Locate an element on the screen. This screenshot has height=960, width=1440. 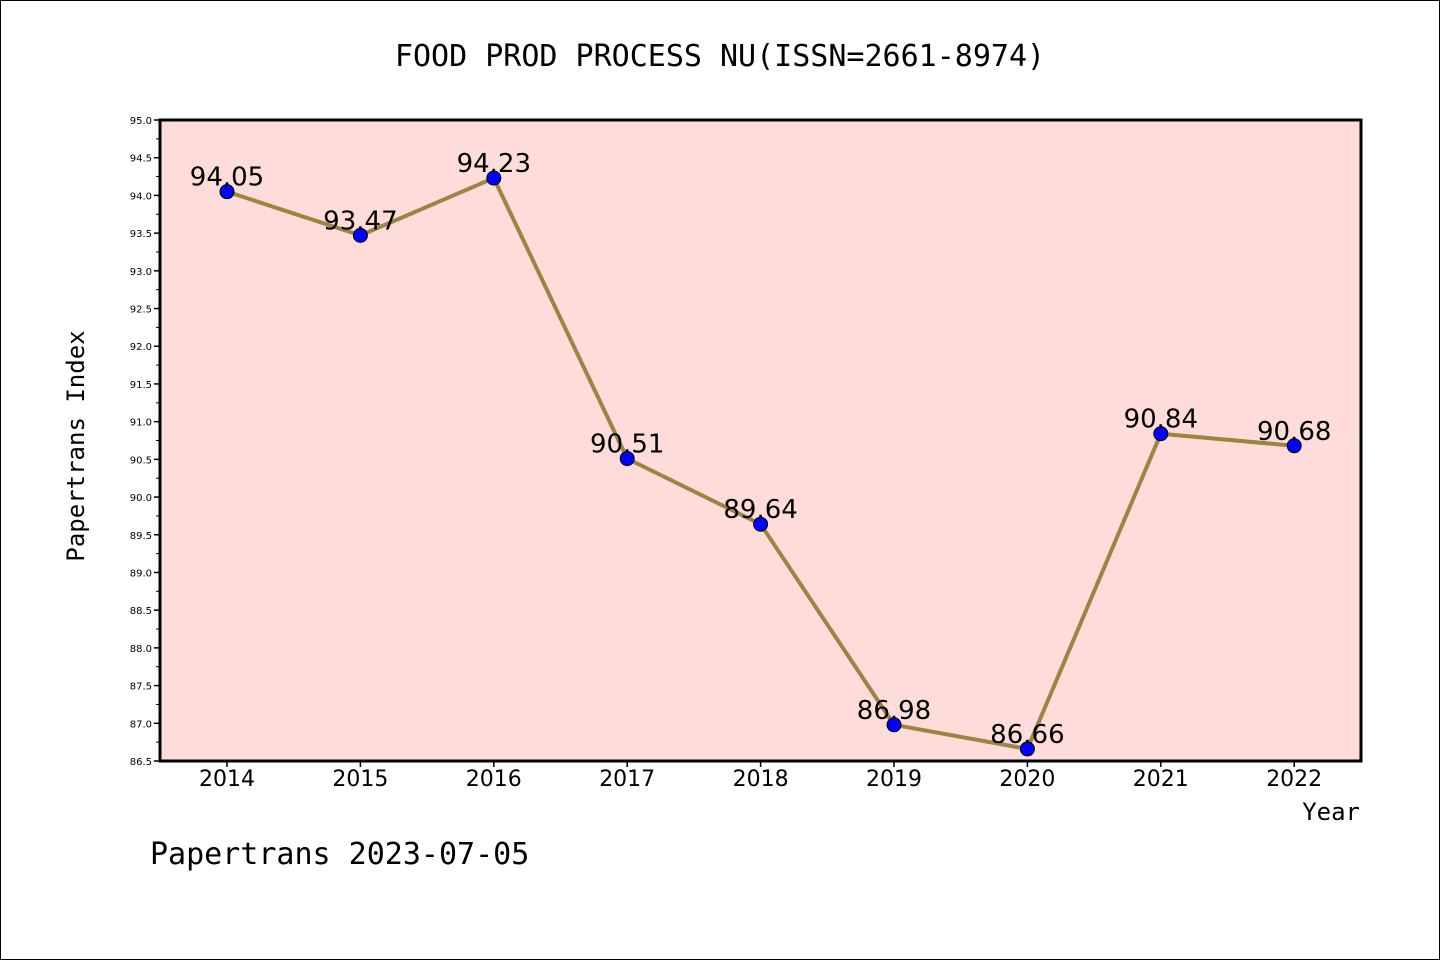
x-axis-label: Year is located at coordinates (1331, 812).